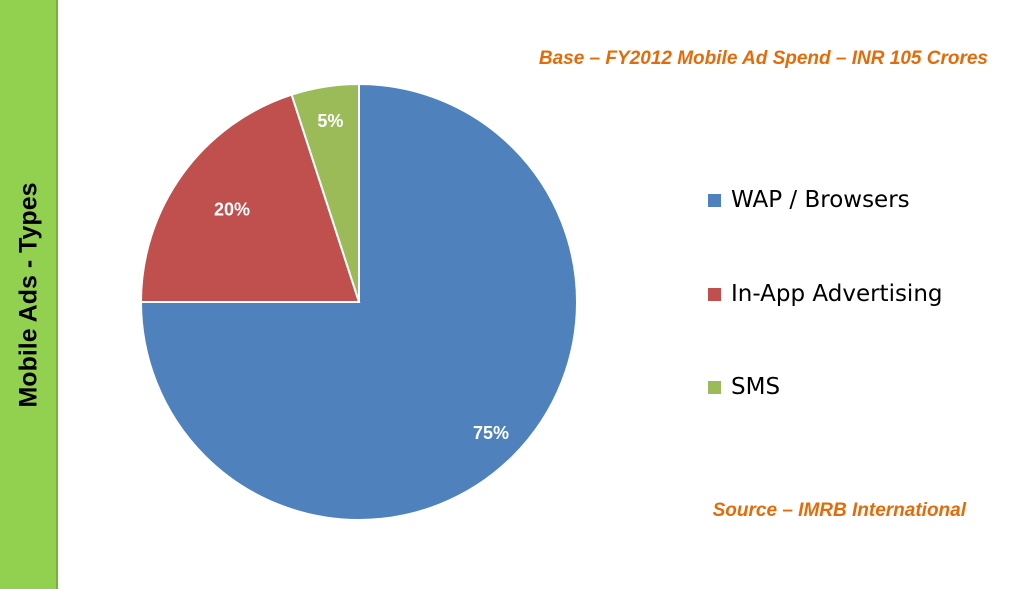 This screenshot has width=1029, height=589. What do you see at coordinates (29, 294) in the screenshot?
I see `sidebar-band: Mobile Ads - Types` at bounding box center [29, 294].